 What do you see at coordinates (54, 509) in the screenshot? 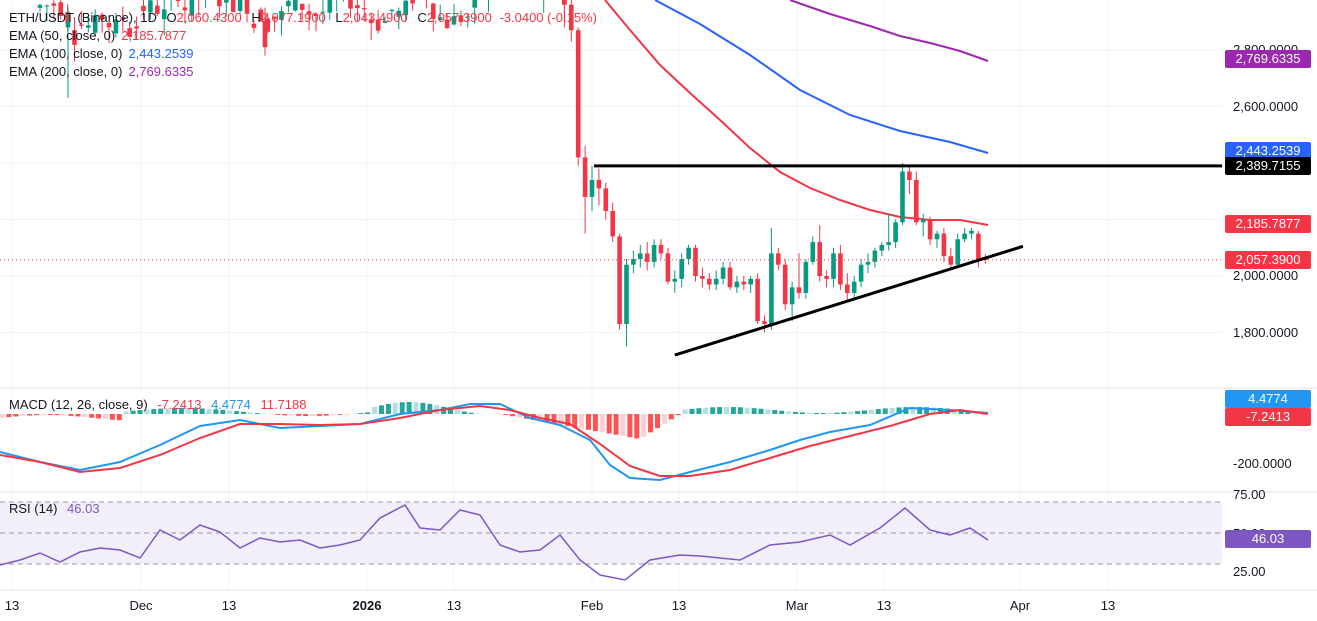
I see `rsi-legend: RSI (14) 46.03` at bounding box center [54, 509].